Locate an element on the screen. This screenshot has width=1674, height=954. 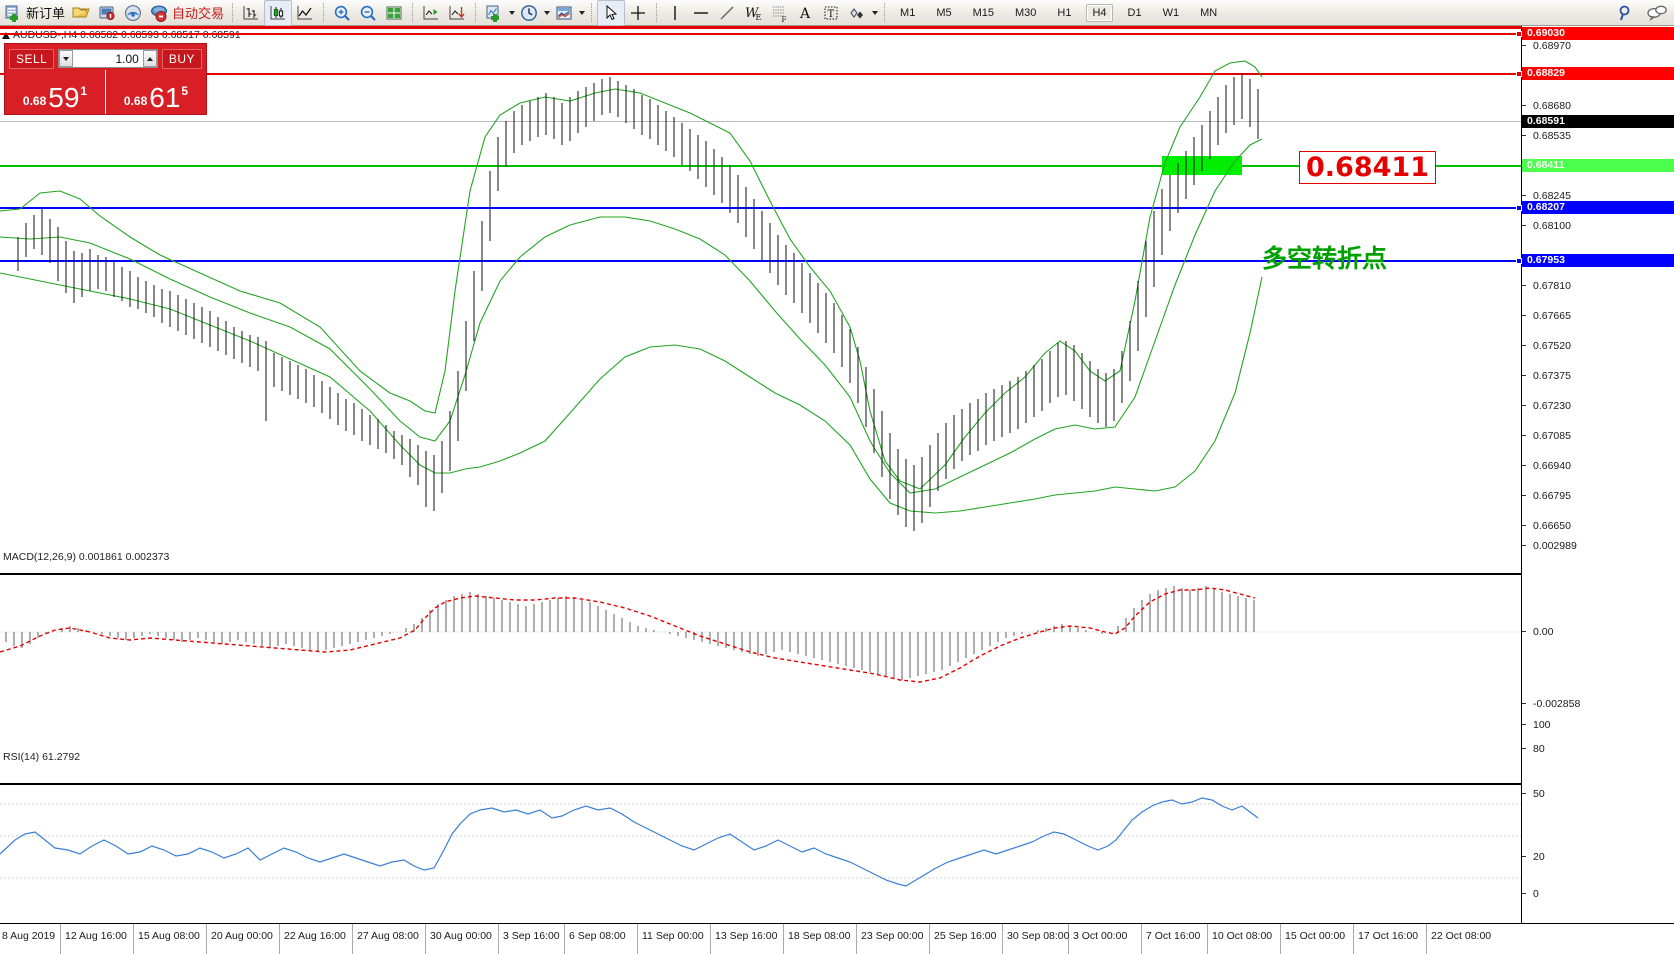
auto-scroll-button is located at coordinates (457, 13).